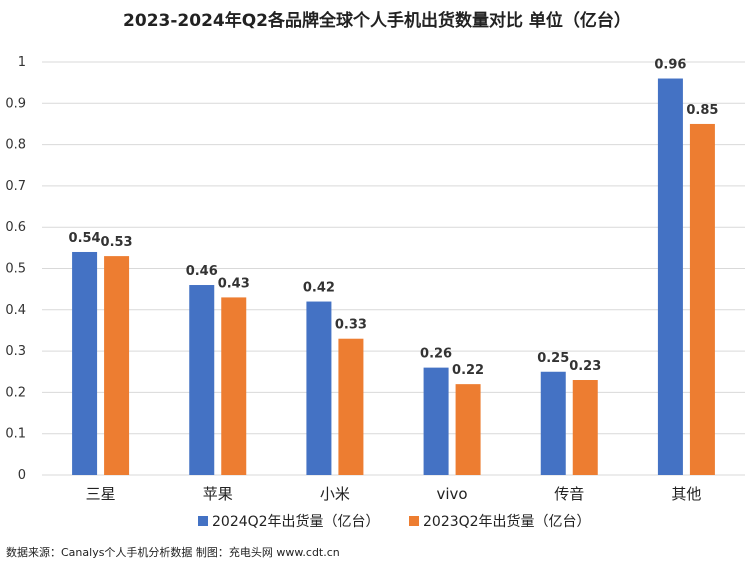 The image size is (755, 569). What do you see at coordinates (101, 494) in the screenshot?
I see `x-category-label: 三星` at bounding box center [101, 494].